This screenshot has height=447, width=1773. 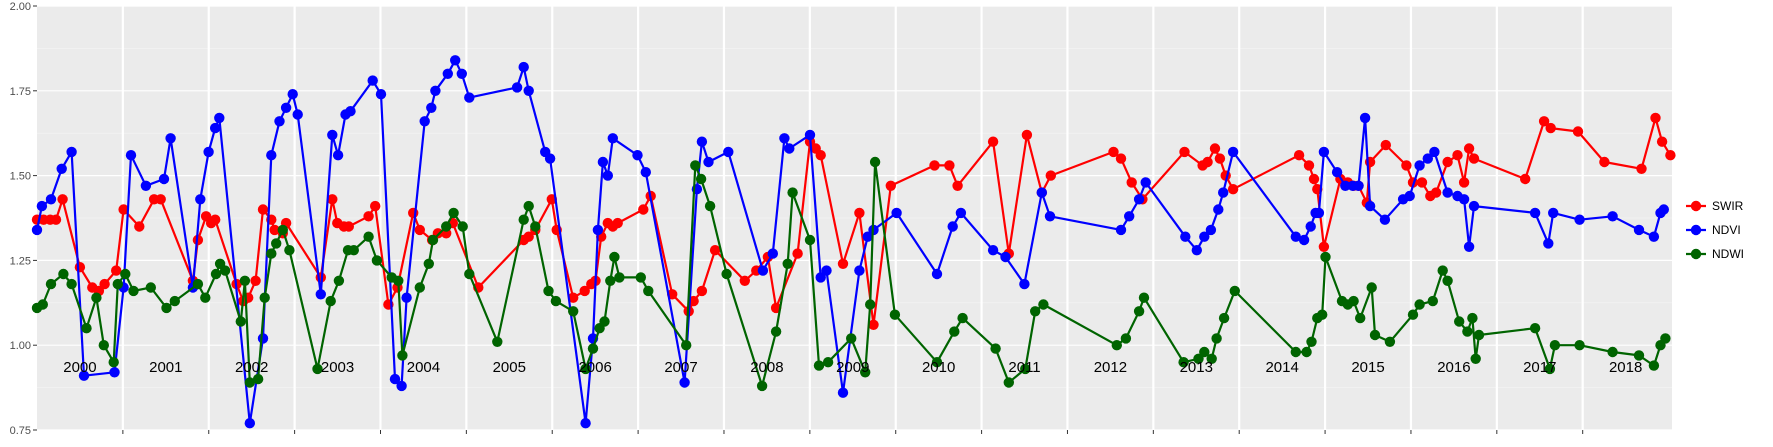 I want to click on year-label: 2003, so click(x=337, y=367).